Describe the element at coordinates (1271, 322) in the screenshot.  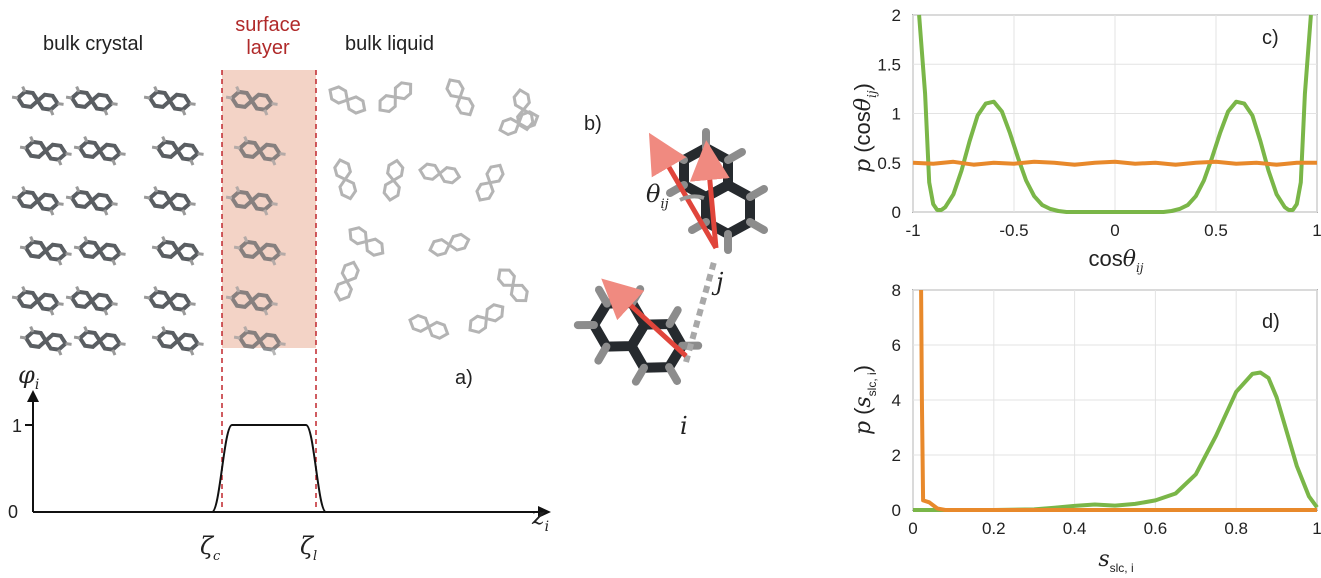
I see `chart-d-panel-letter: d)` at that location.